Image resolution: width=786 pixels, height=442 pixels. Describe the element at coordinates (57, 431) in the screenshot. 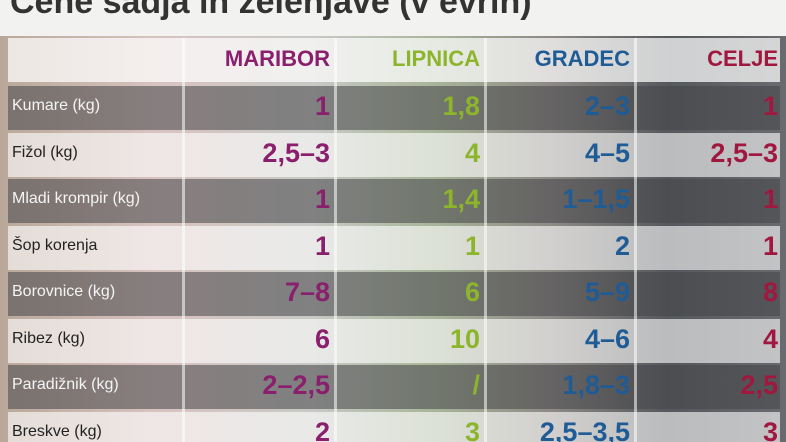

I see `row-label: Breskve (kg)` at that location.